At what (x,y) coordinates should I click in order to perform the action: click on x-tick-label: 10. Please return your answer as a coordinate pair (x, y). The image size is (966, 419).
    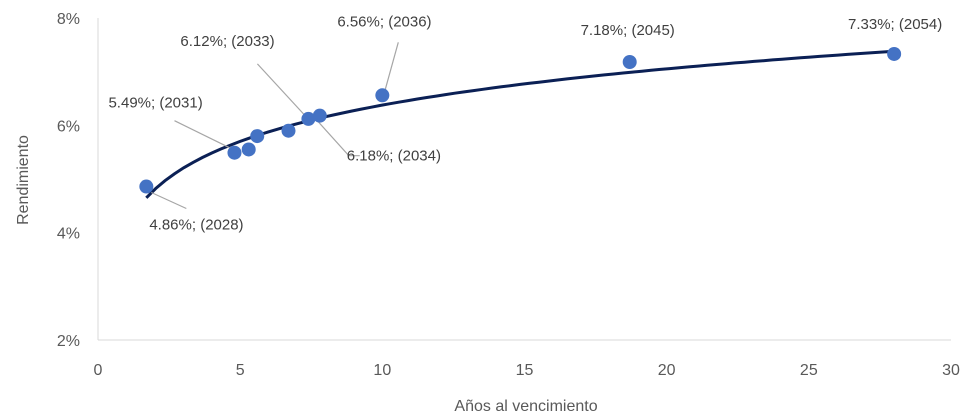
    Looking at the image, I should click on (382, 370).